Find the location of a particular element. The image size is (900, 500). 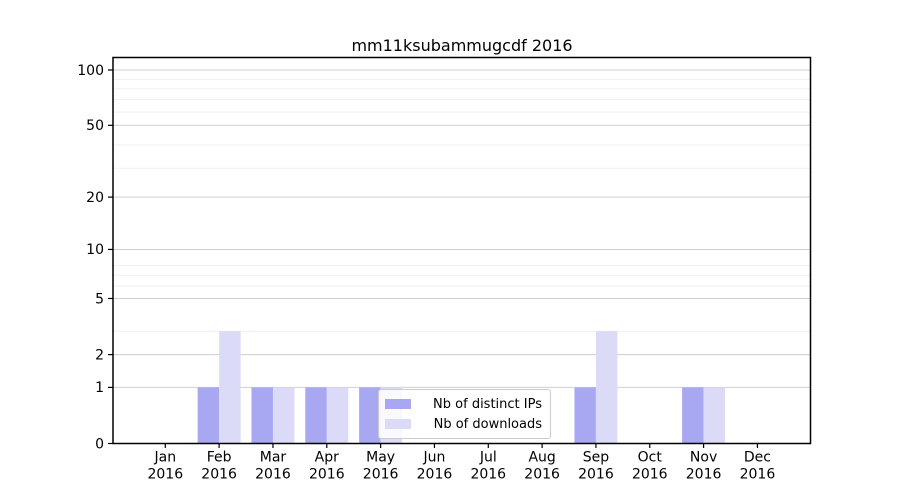

x-tick-label: Mar is located at coordinates (273, 458).